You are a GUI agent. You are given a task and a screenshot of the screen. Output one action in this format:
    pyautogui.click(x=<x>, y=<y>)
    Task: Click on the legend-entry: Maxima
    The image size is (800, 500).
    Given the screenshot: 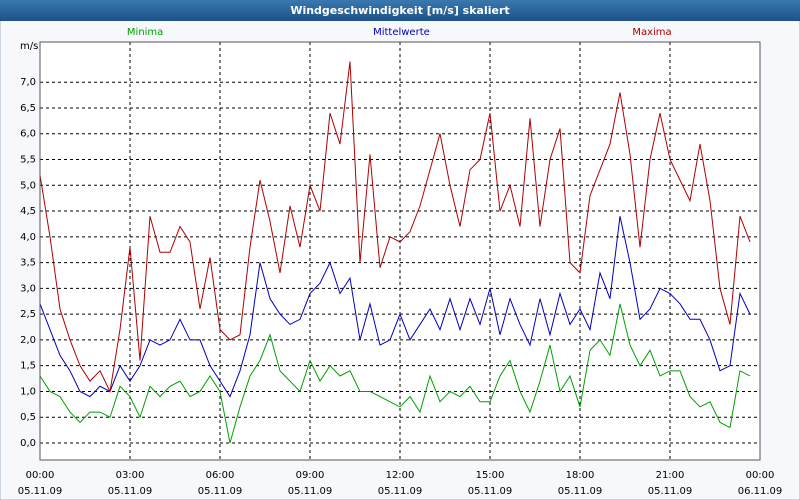 What is the action you would take?
    pyautogui.click(x=651, y=32)
    